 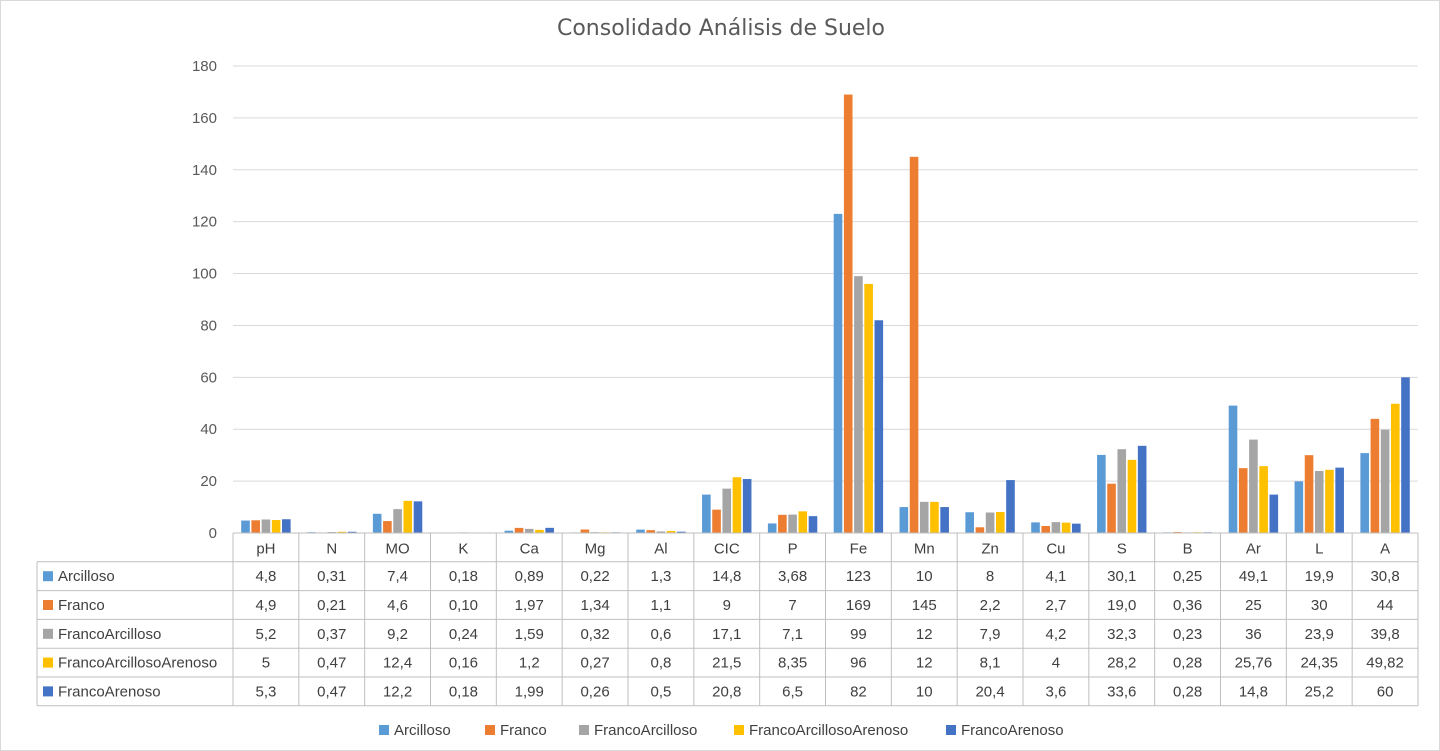 I want to click on table-cell-value: 0,36, so click(x=1187, y=605).